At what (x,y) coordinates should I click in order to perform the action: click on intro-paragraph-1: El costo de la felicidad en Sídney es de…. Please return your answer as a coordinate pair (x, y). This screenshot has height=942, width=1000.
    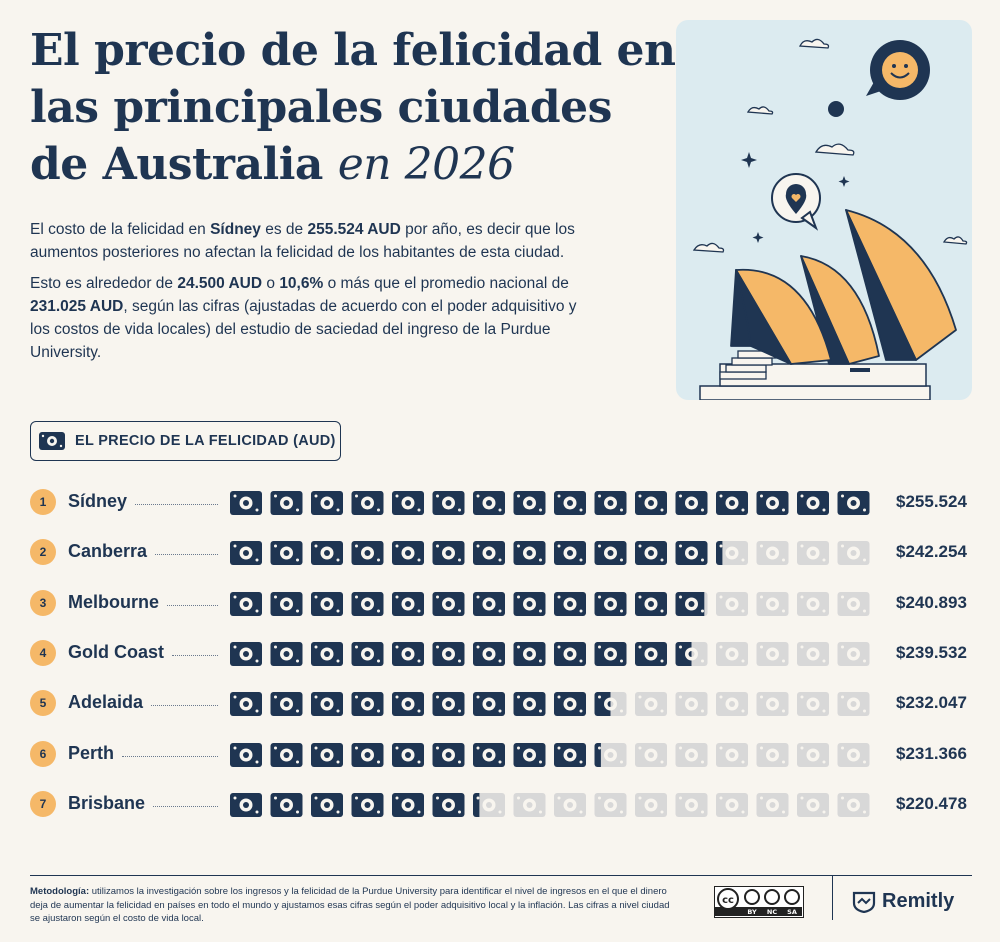
    Looking at the image, I should click on (310, 241).